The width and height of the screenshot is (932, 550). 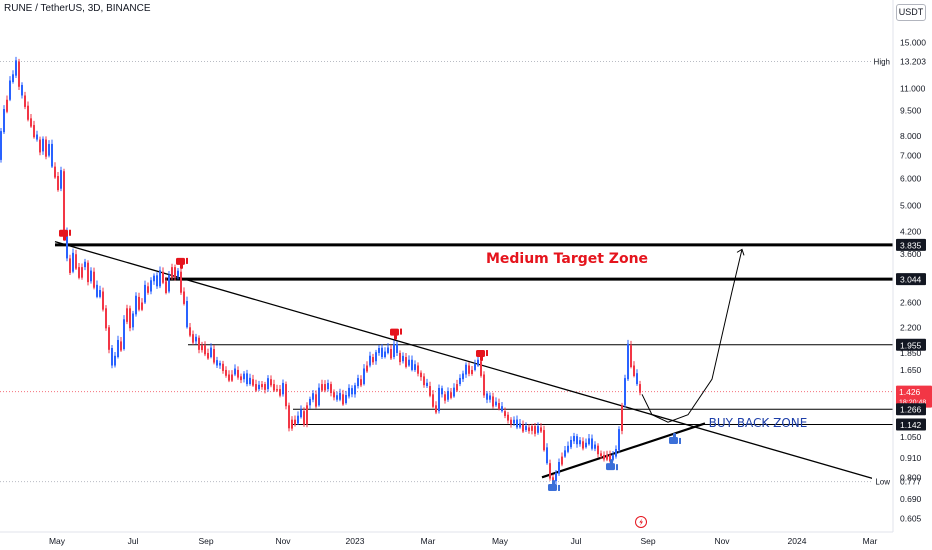 What do you see at coordinates (63, 233) in the screenshot?
I see `thumb-hand` at bounding box center [63, 233].